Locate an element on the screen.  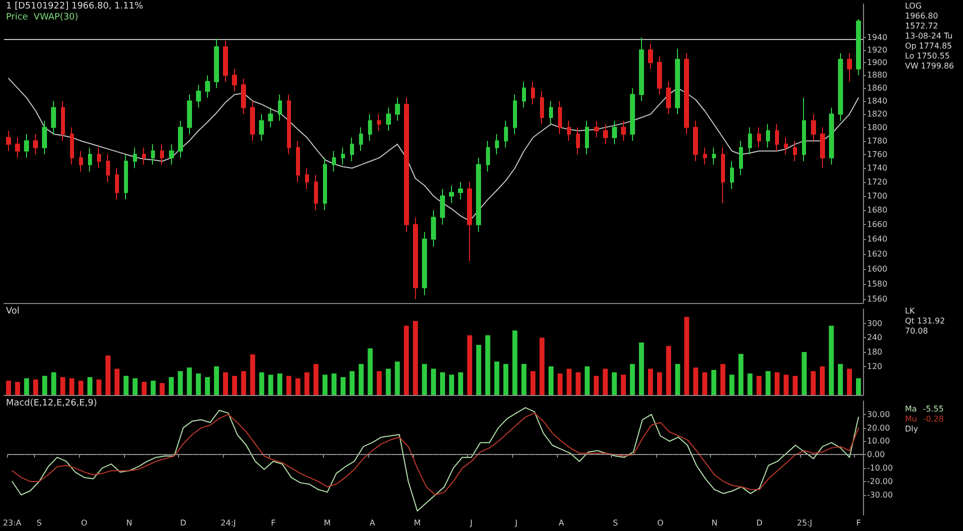
x-tick-label: F is located at coordinates (859, 523).